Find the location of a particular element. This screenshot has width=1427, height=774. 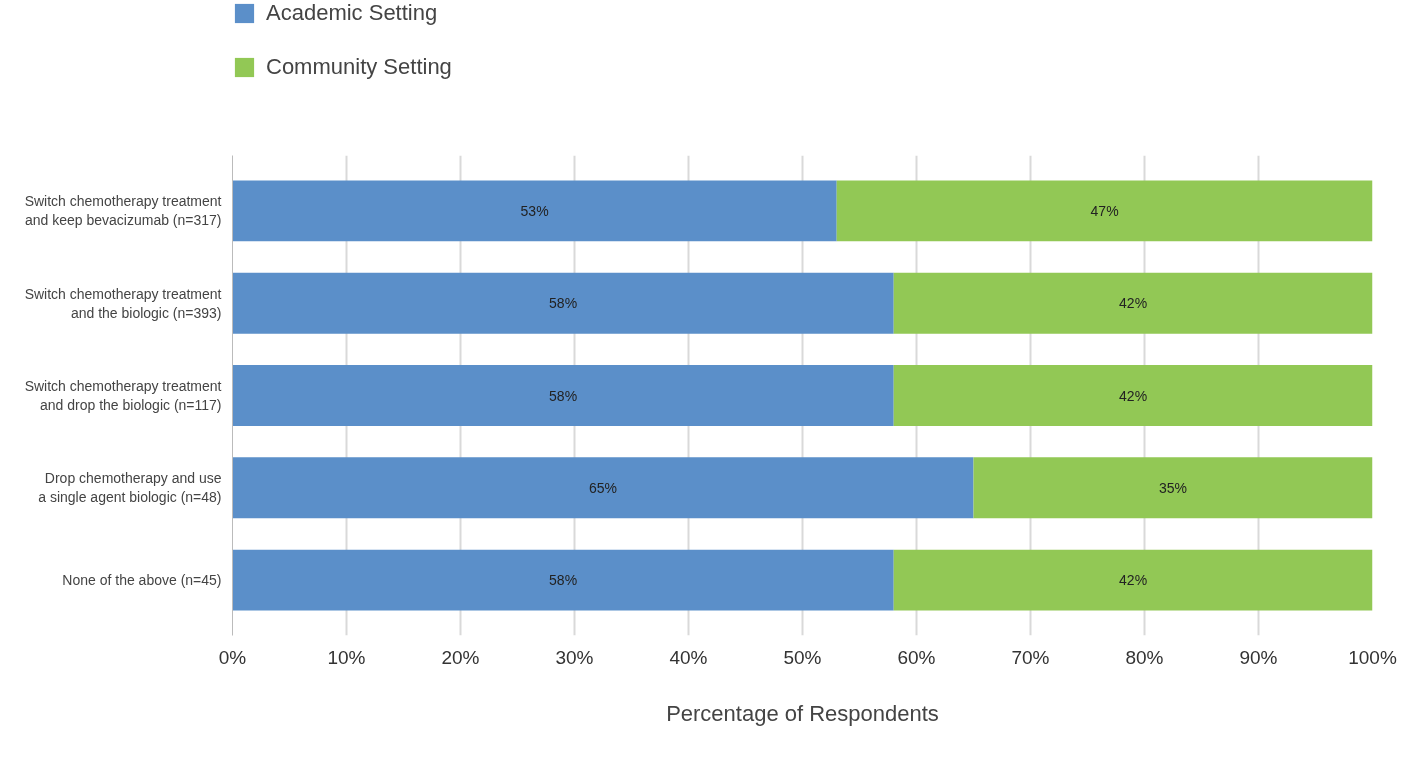

data-label: 35% is located at coordinates (1173, 487).